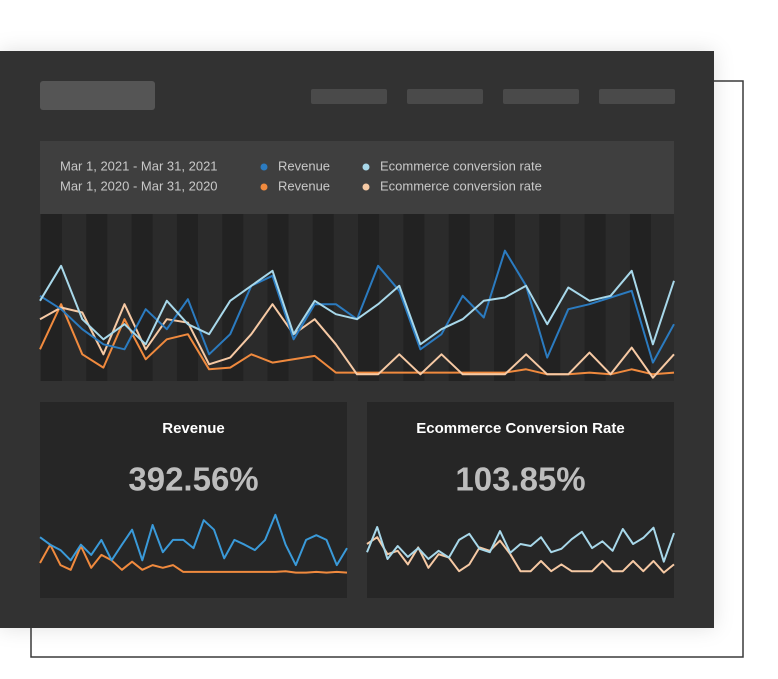  Describe the element at coordinates (193, 428) in the screenshot. I see `card-title: Revenue` at that location.